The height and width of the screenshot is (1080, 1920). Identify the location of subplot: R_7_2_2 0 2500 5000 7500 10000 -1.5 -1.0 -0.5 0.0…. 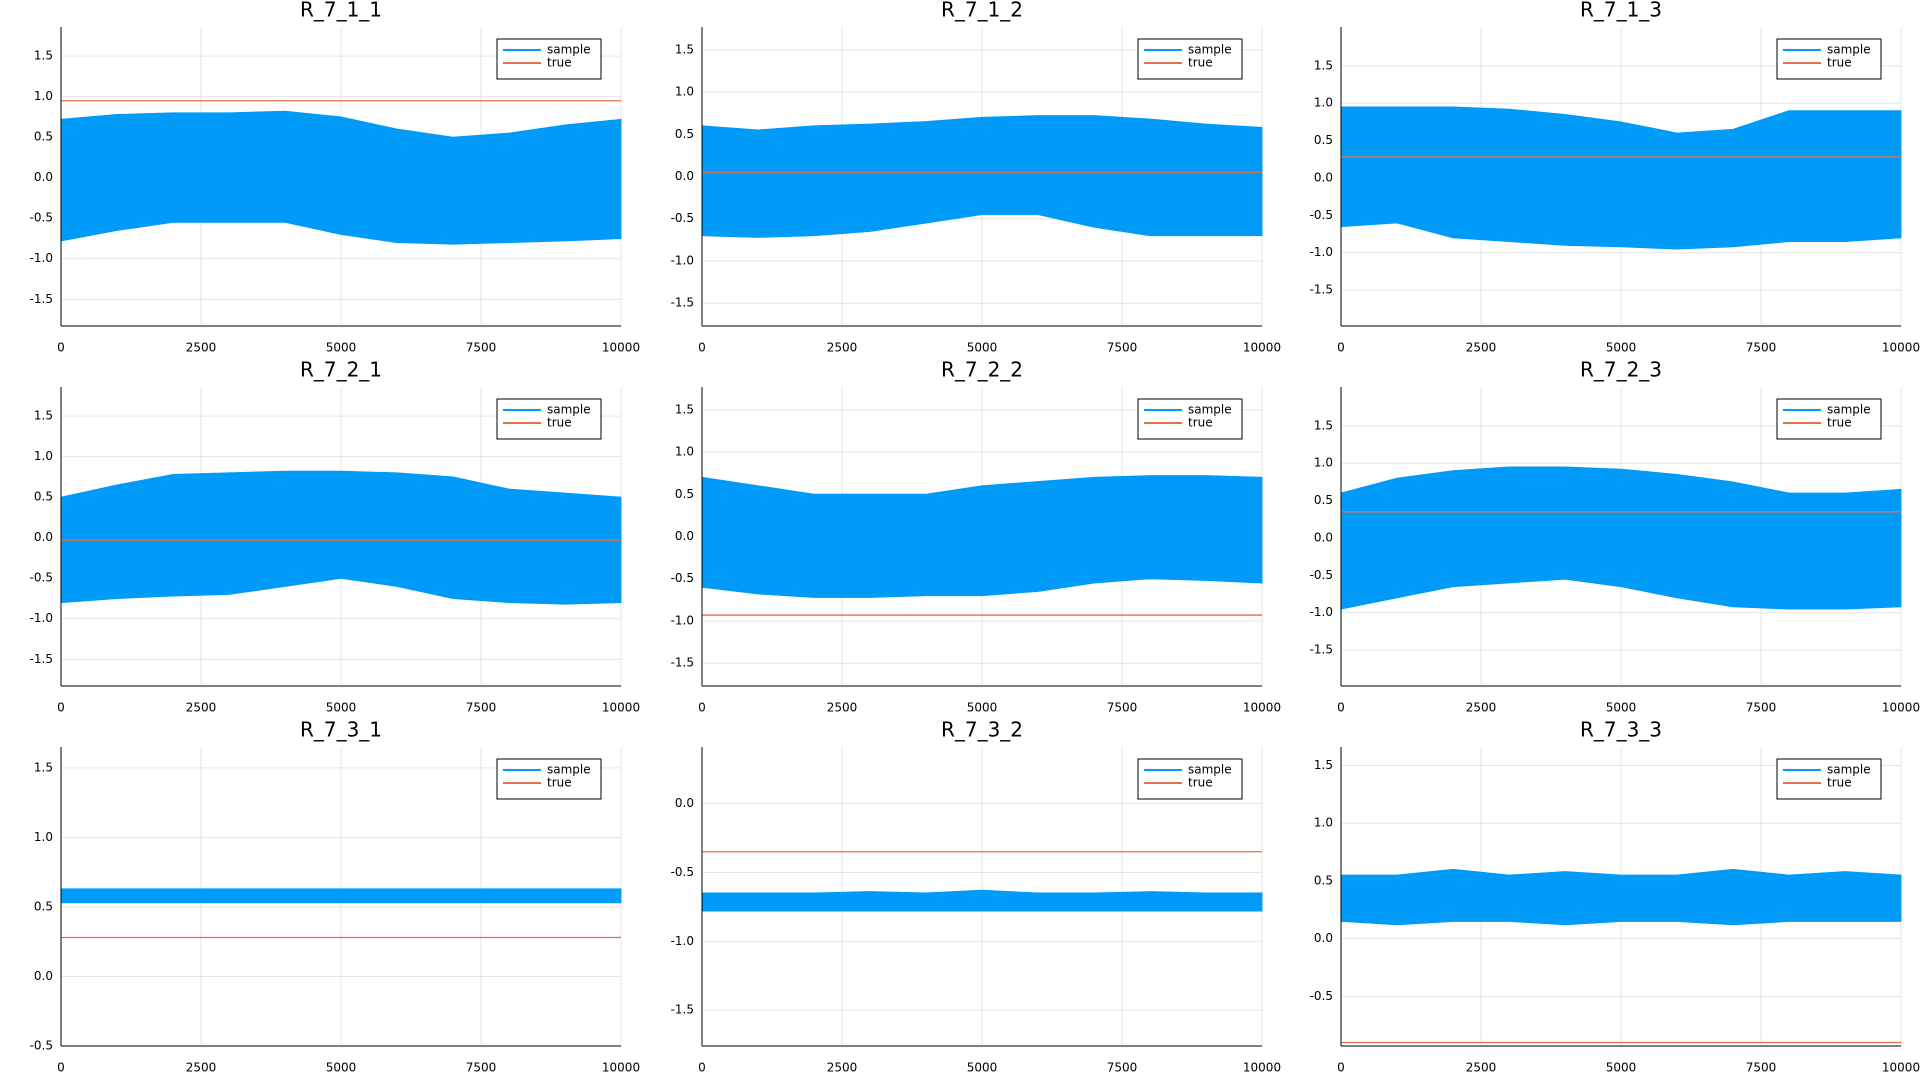
(976, 536).